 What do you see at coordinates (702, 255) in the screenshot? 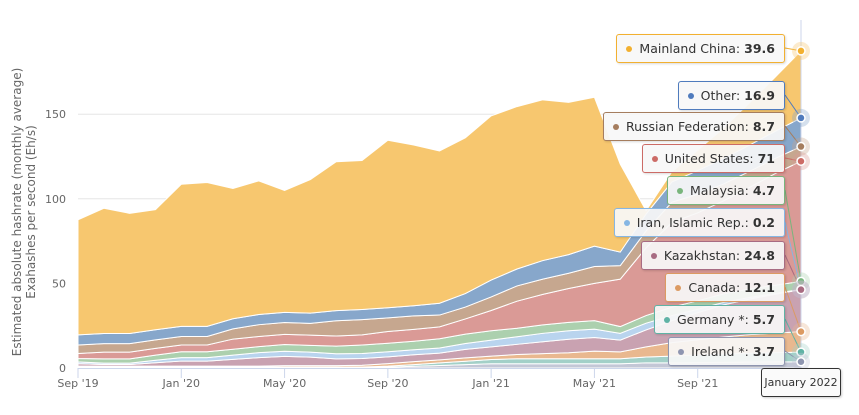
I see `tooltip-label: Kazakhstan:` at bounding box center [702, 255].